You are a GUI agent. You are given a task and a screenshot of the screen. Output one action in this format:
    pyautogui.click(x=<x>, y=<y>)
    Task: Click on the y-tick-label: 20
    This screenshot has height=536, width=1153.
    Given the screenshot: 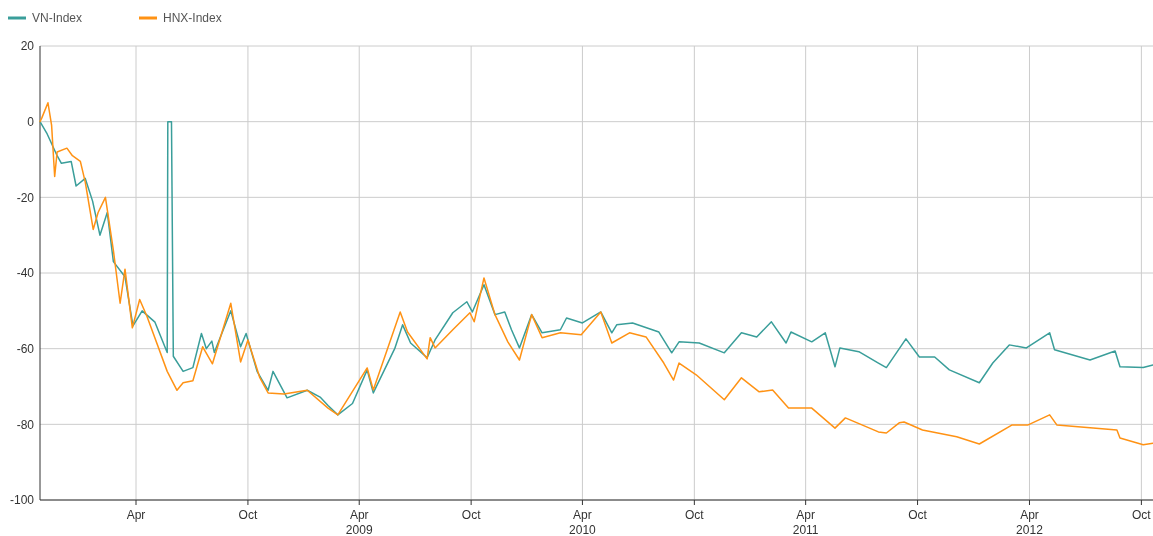 What is the action you would take?
    pyautogui.click(x=27, y=46)
    